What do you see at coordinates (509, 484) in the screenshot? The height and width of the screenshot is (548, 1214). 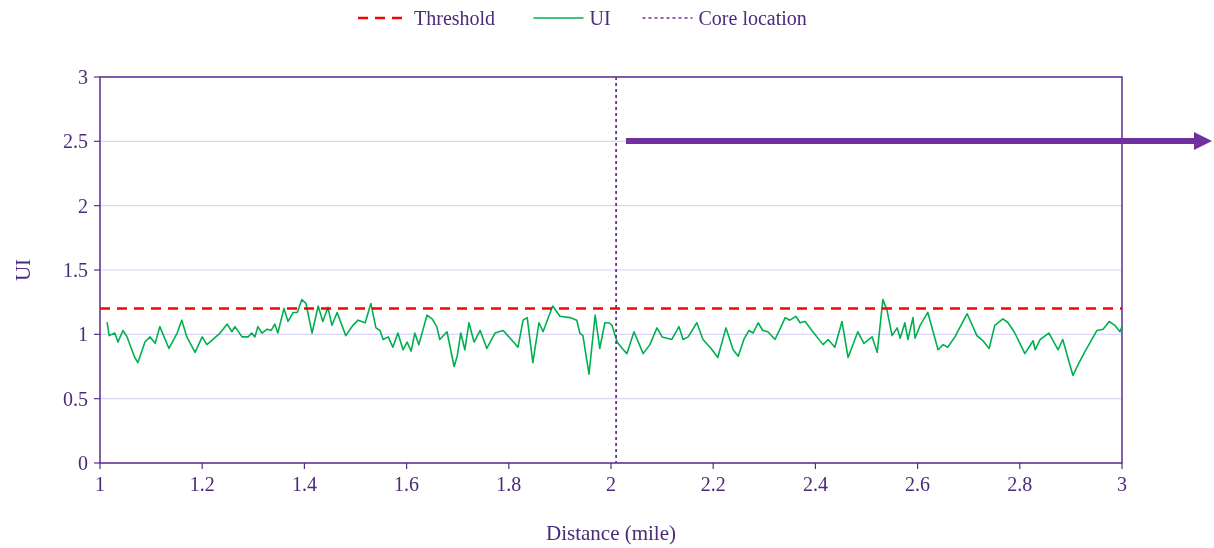 I see `x-tick-label: 1.8` at bounding box center [509, 484].